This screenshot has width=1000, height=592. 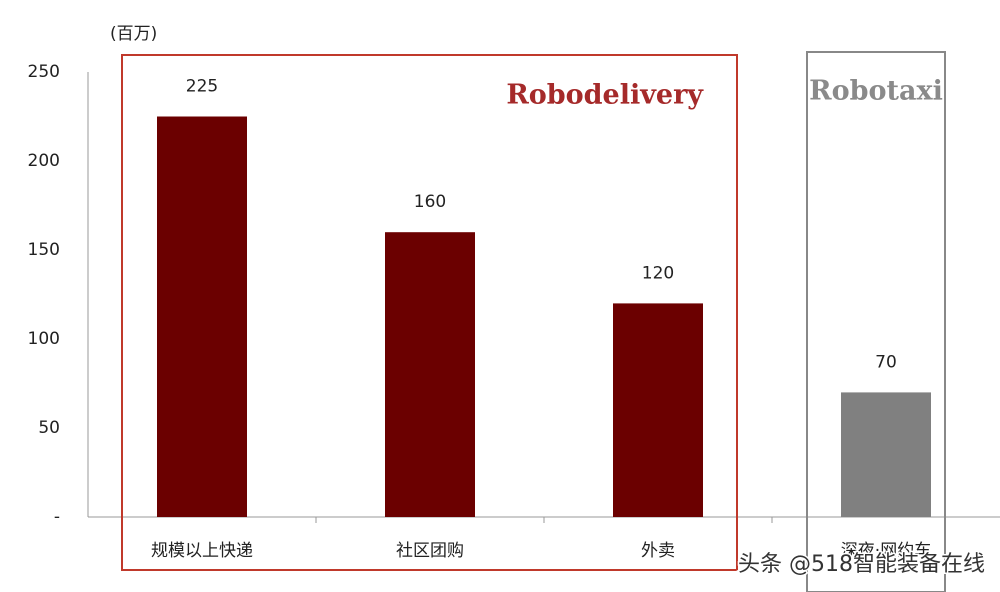 I want to click on y-tick-label: -, so click(x=57, y=517).